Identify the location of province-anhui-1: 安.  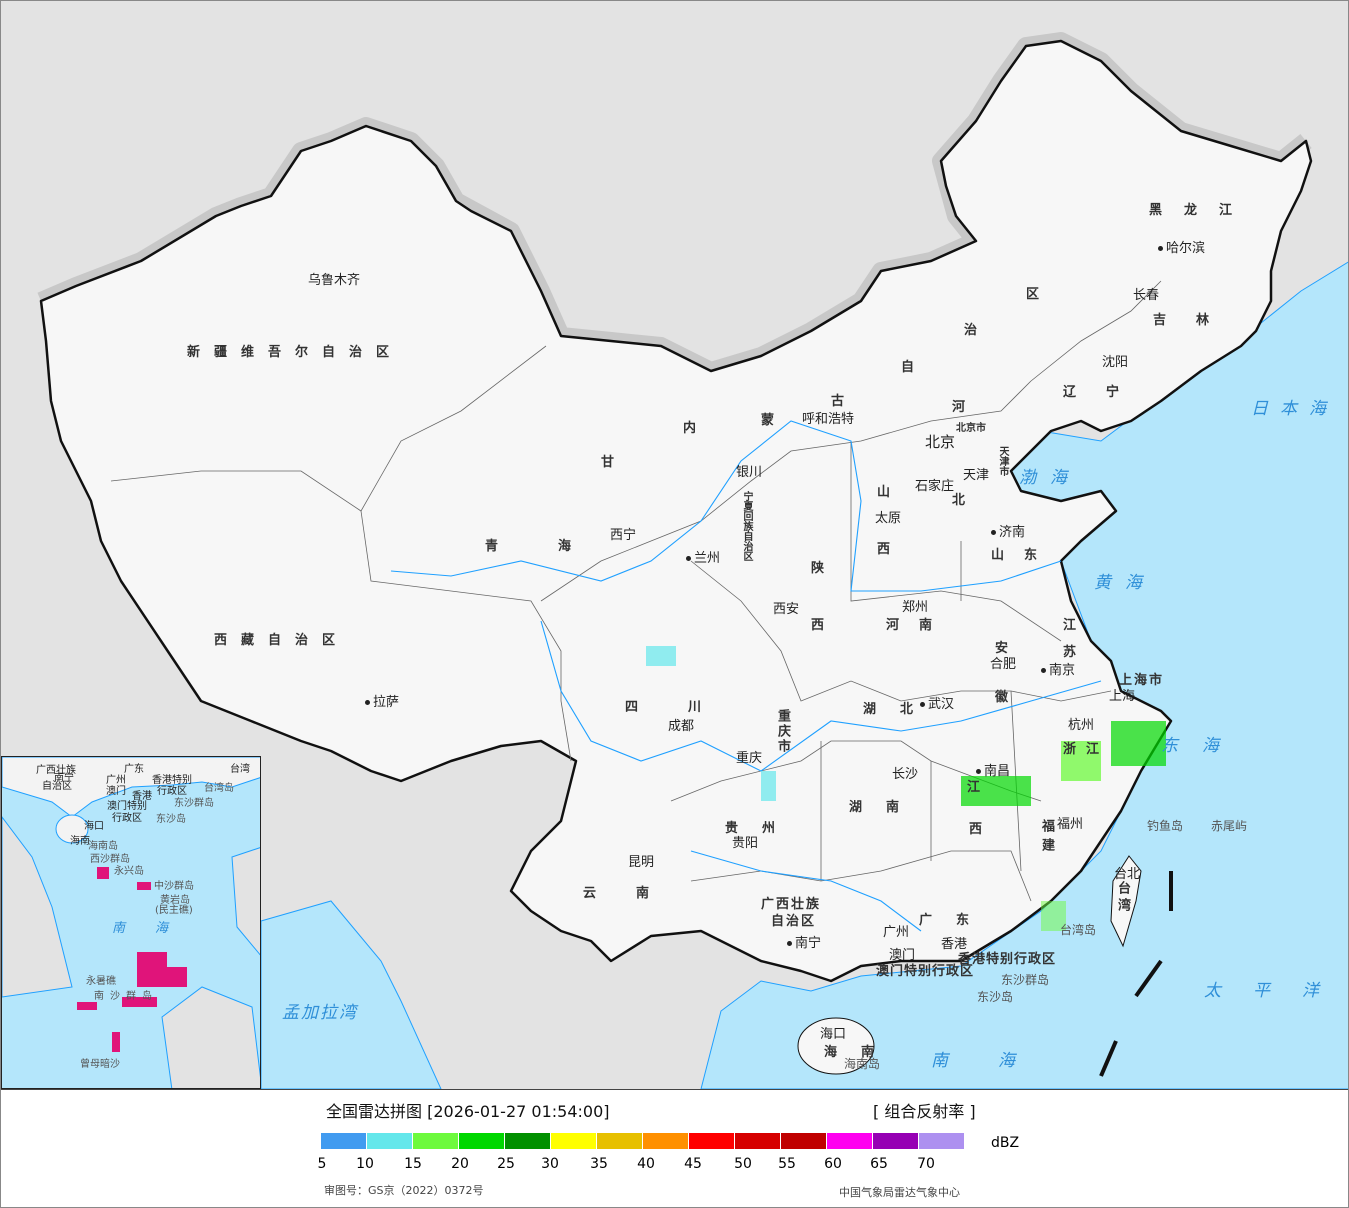
(1009, 648).